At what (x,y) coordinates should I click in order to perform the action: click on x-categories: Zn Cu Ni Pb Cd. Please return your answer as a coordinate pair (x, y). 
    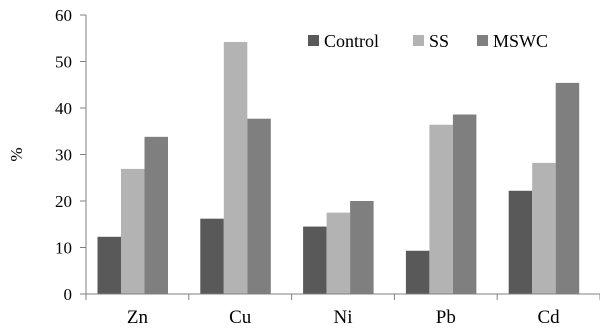
    Looking at the image, I should click on (343, 317).